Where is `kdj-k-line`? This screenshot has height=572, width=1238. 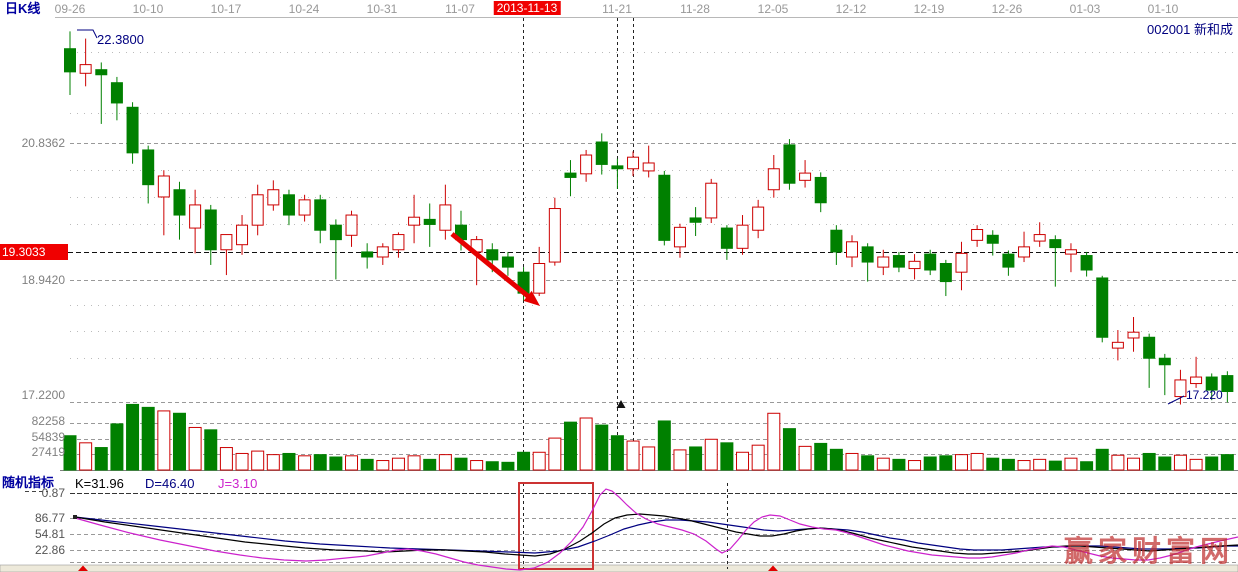
kdj-k-line is located at coordinates (656, 535).